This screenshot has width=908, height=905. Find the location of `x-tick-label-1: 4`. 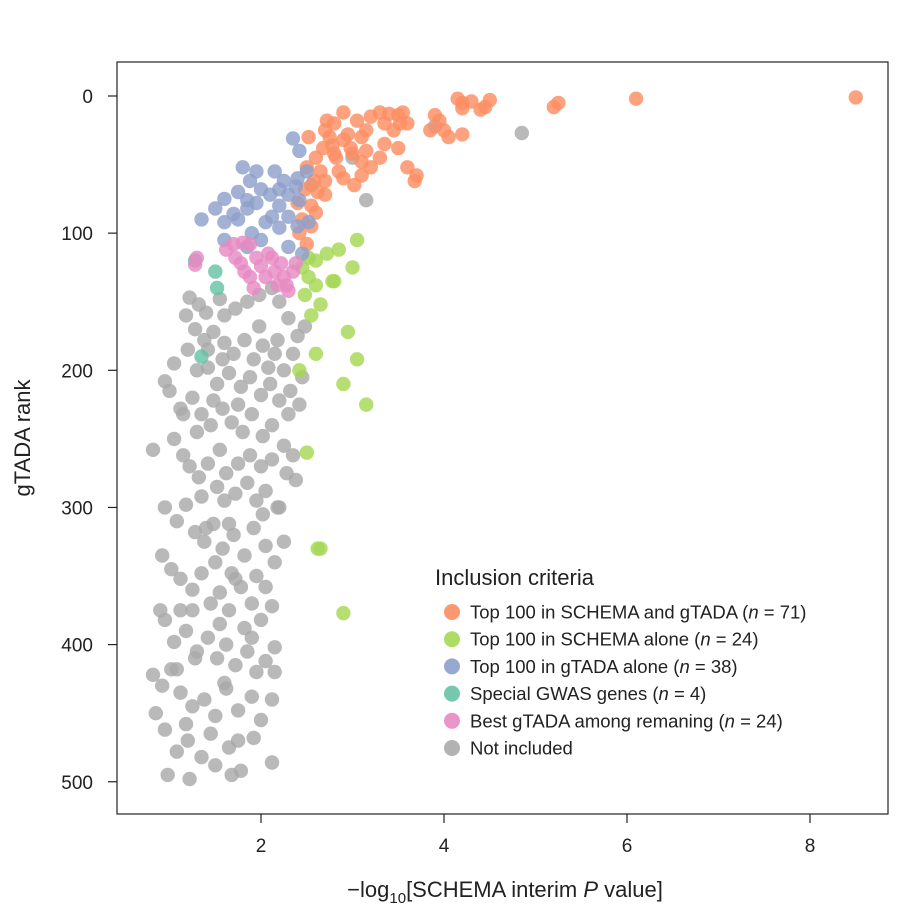

x-tick-label-1: 4 is located at coordinates (444, 846).